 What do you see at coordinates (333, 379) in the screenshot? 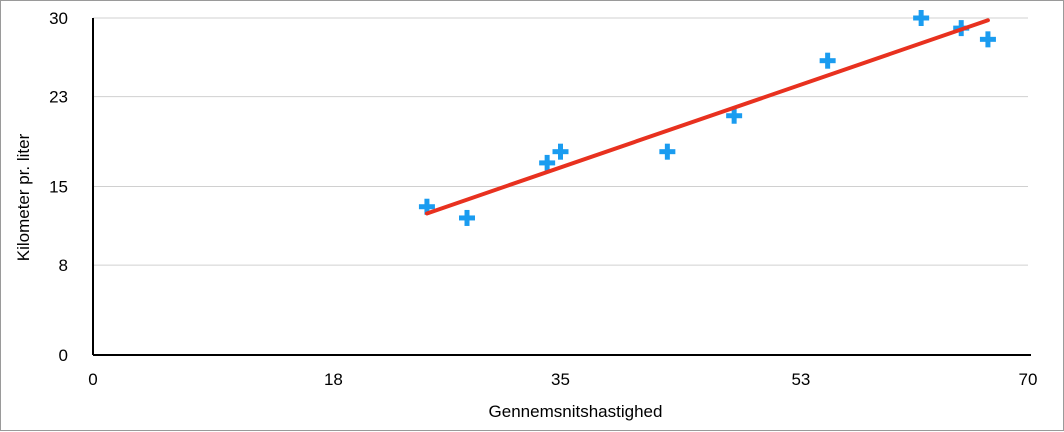
I see `x-tick-label: 18` at bounding box center [333, 379].